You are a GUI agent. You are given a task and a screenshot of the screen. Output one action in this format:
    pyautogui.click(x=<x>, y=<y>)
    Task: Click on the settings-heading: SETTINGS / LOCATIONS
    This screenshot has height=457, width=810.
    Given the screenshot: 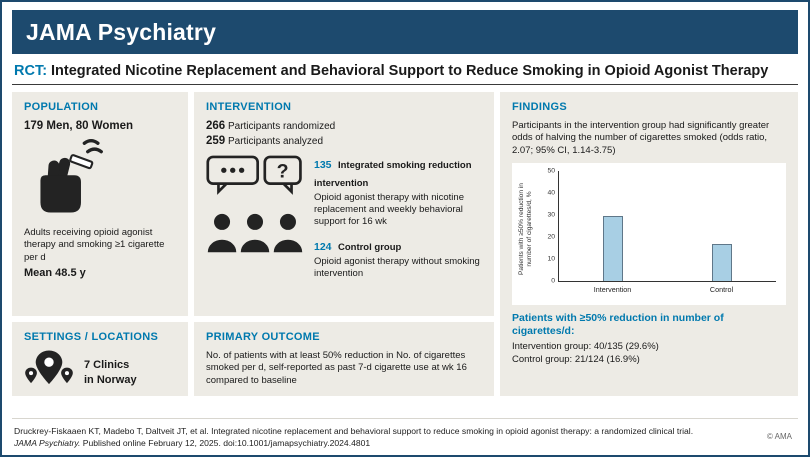 What is the action you would take?
    pyautogui.click(x=91, y=337)
    